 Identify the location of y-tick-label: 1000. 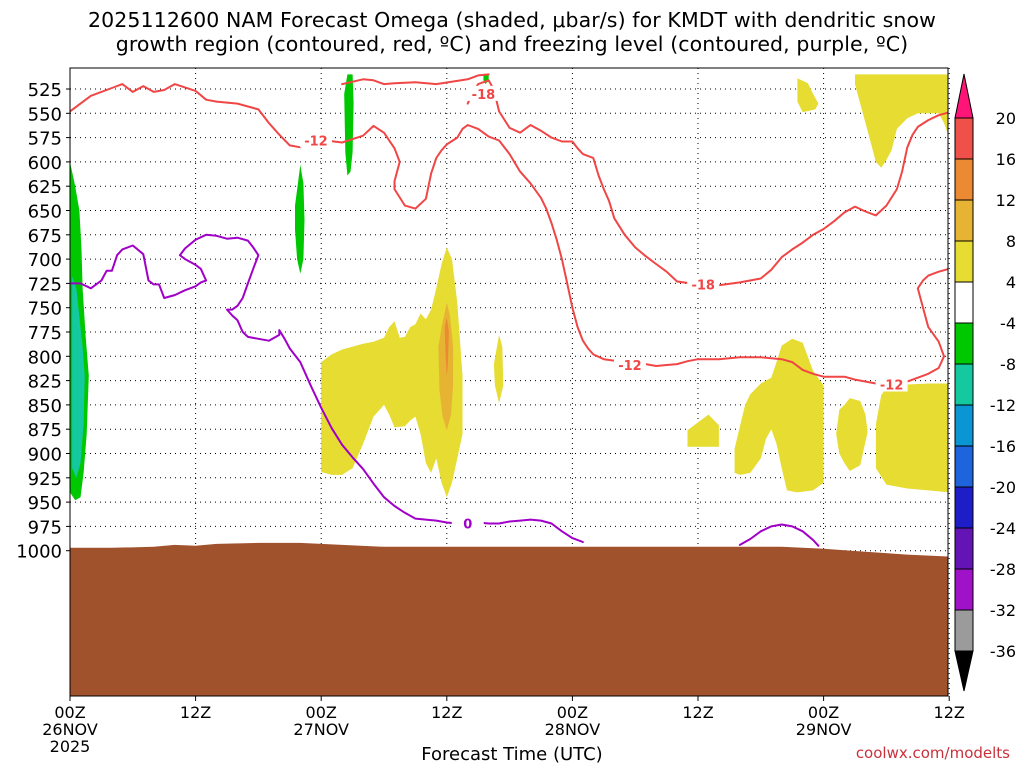
(39, 552).